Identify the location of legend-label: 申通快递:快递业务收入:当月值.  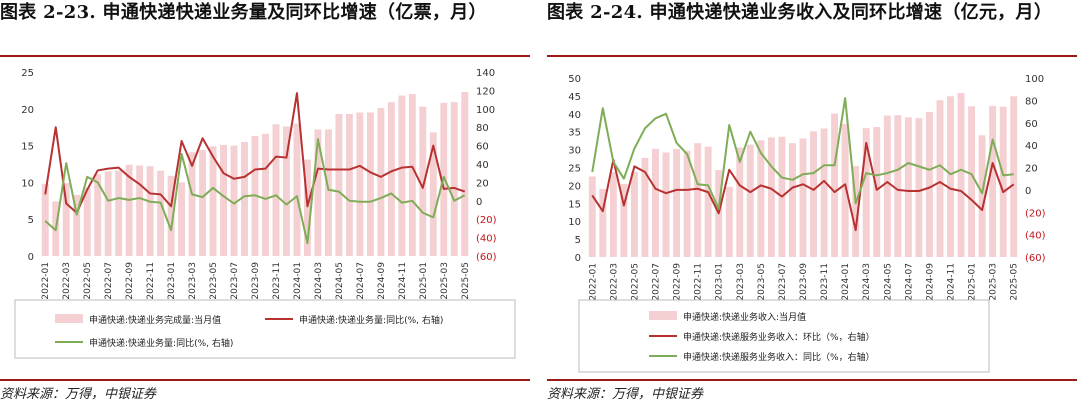
(744, 317).